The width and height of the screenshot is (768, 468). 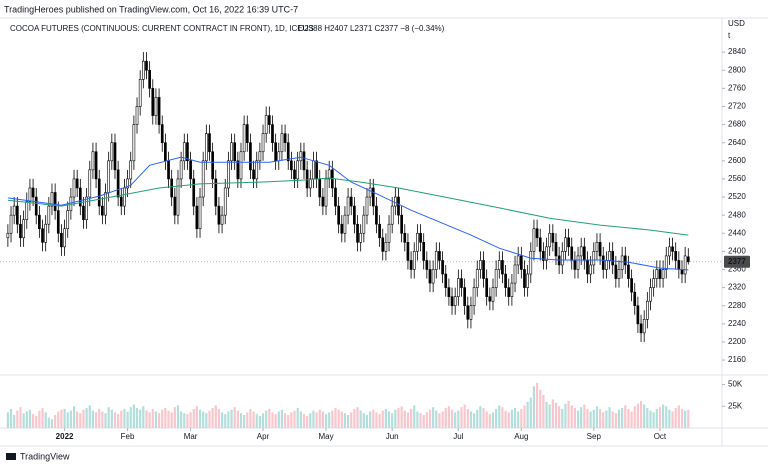 What do you see at coordinates (737, 51) in the screenshot?
I see `y-tick-label: 2840` at bounding box center [737, 51].